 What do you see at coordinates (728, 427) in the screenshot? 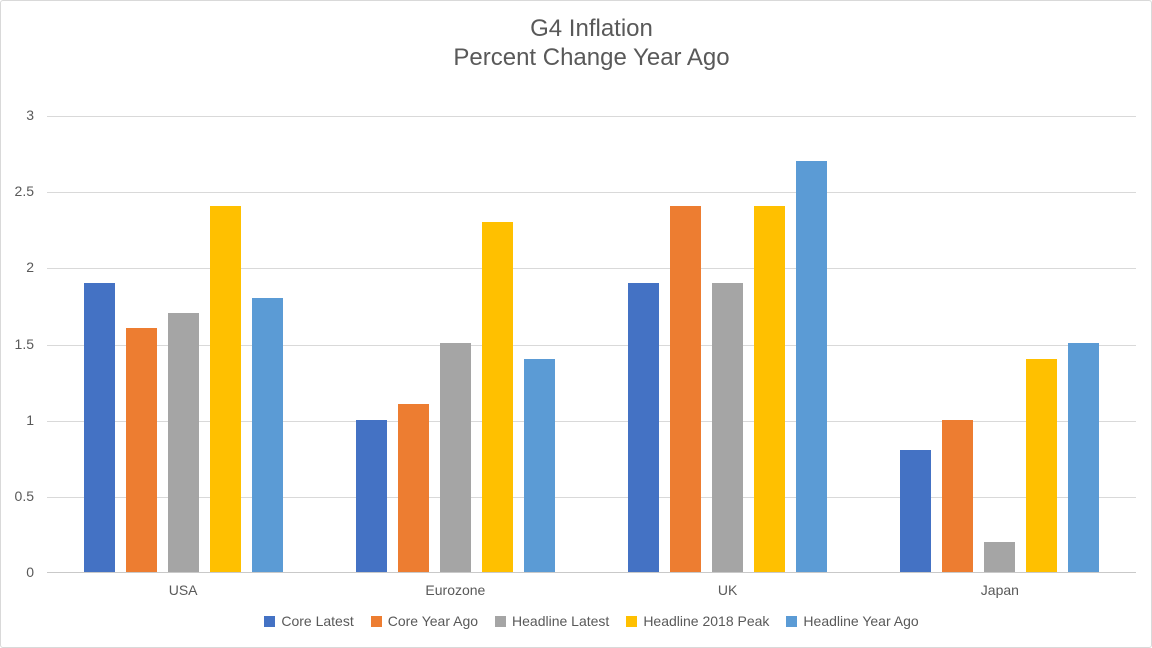
I see `bar-uk-headline-latest` at bounding box center [728, 427].